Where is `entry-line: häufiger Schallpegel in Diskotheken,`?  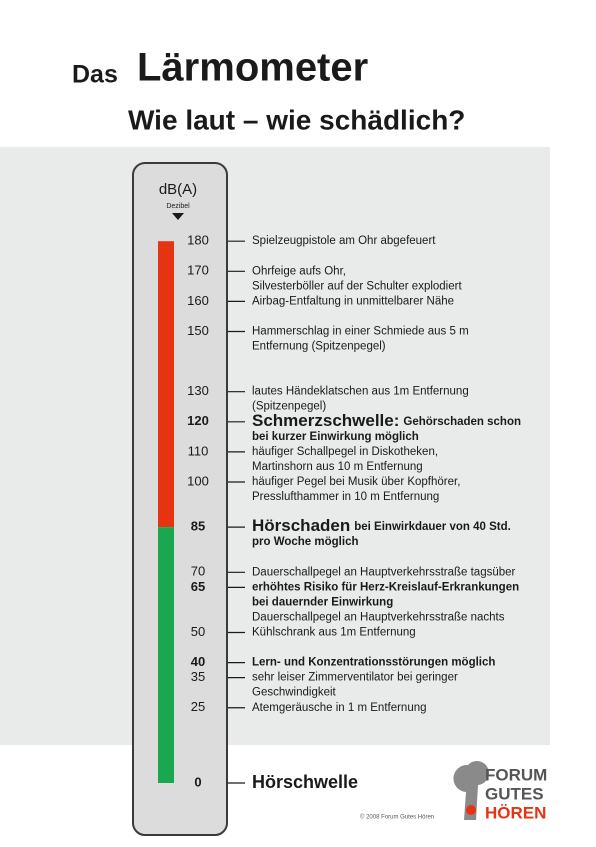 entry-line: häufiger Schallpegel in Diskotheken, is located at coordinates (345, 452).